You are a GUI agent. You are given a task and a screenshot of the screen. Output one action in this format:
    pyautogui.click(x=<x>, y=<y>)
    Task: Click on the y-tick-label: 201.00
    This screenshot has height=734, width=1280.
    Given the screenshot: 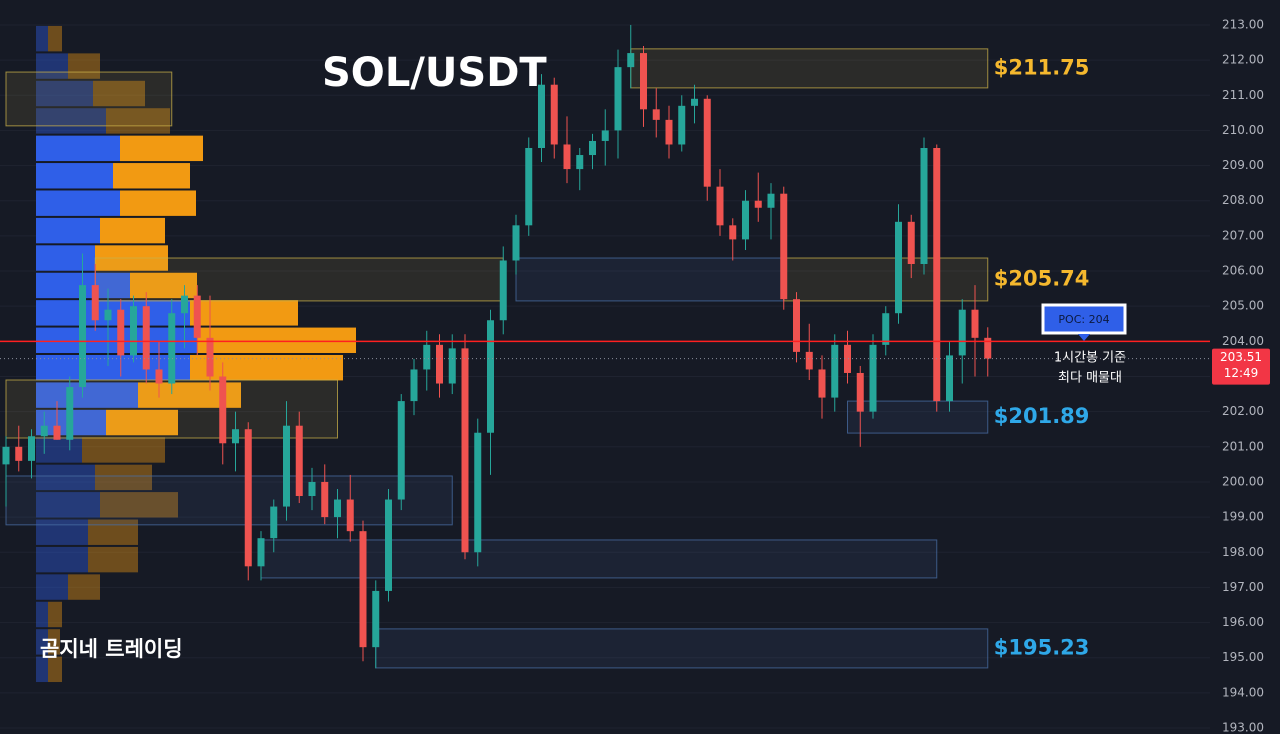 What is the action you would take?
    pyautogui.click(x=1243, y=446)
    